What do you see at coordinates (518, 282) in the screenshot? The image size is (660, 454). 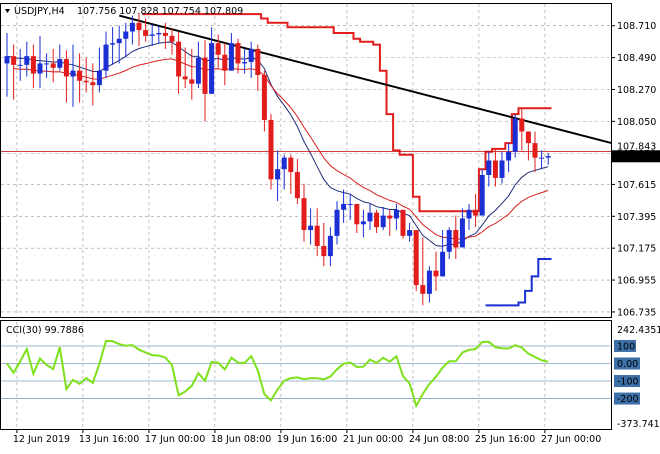 I see `blue-step-line` at bounding box center [518, 282].